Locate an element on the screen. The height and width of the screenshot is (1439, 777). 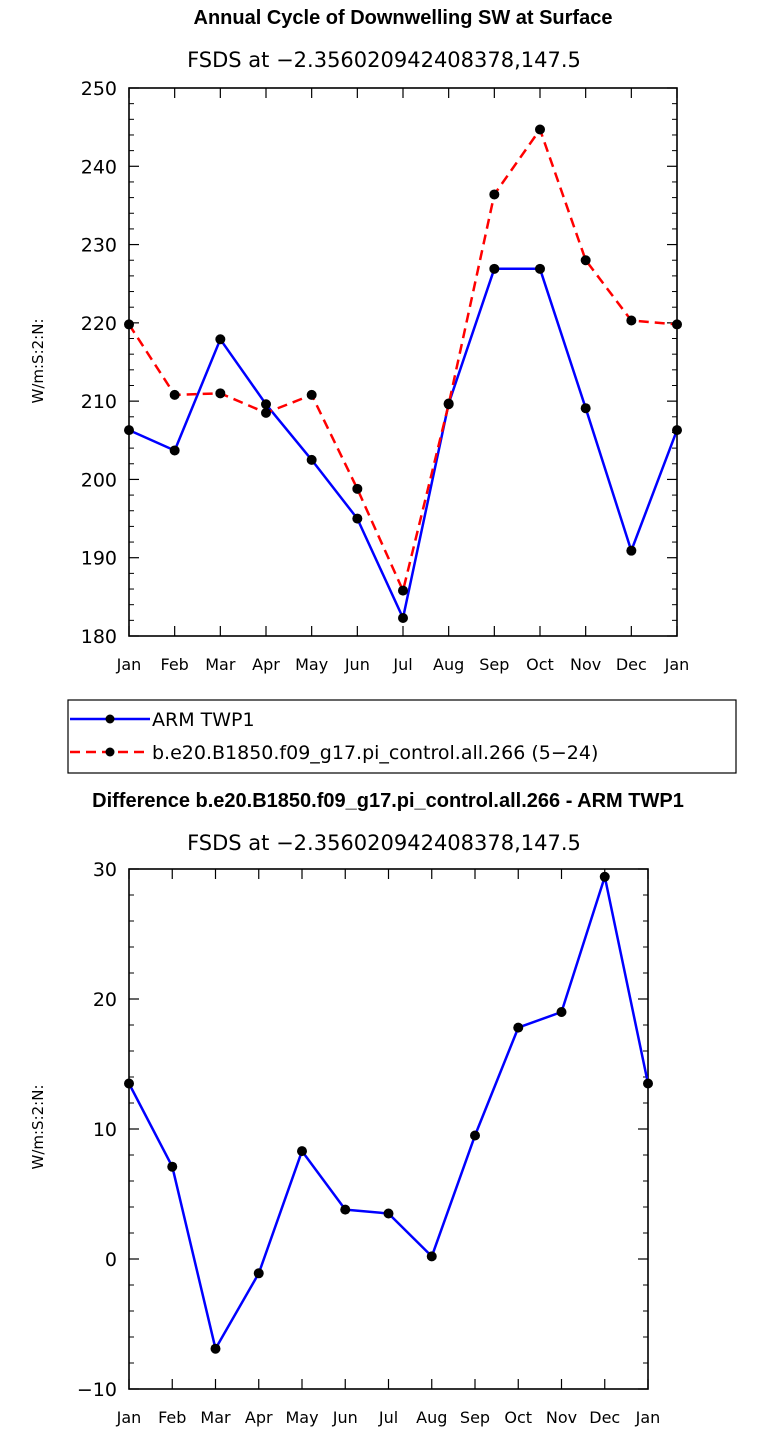
chart1-xtick-label: May is located at coordinates (311, 664).